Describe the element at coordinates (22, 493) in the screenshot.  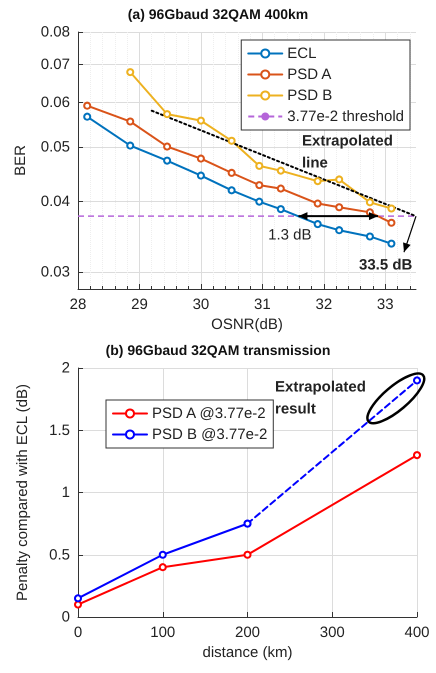
I see `y-axis-title: Penalty compared with ECL (dB)` at that location.